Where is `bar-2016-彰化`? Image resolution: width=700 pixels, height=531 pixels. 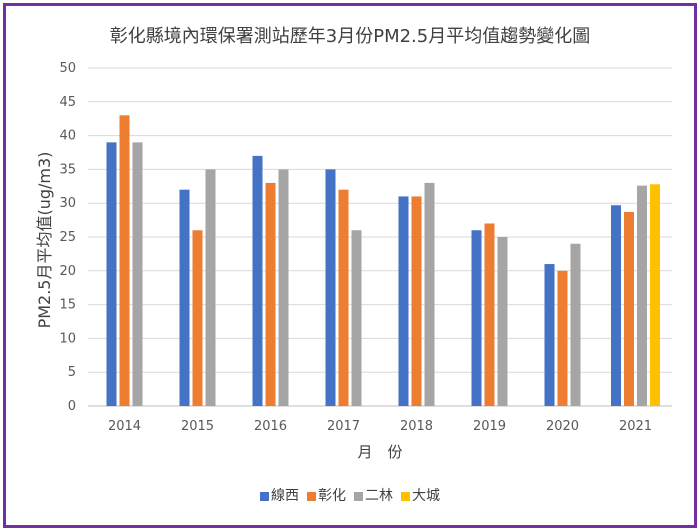 bar-2016-彰化 is located at coordinates (270, 294).